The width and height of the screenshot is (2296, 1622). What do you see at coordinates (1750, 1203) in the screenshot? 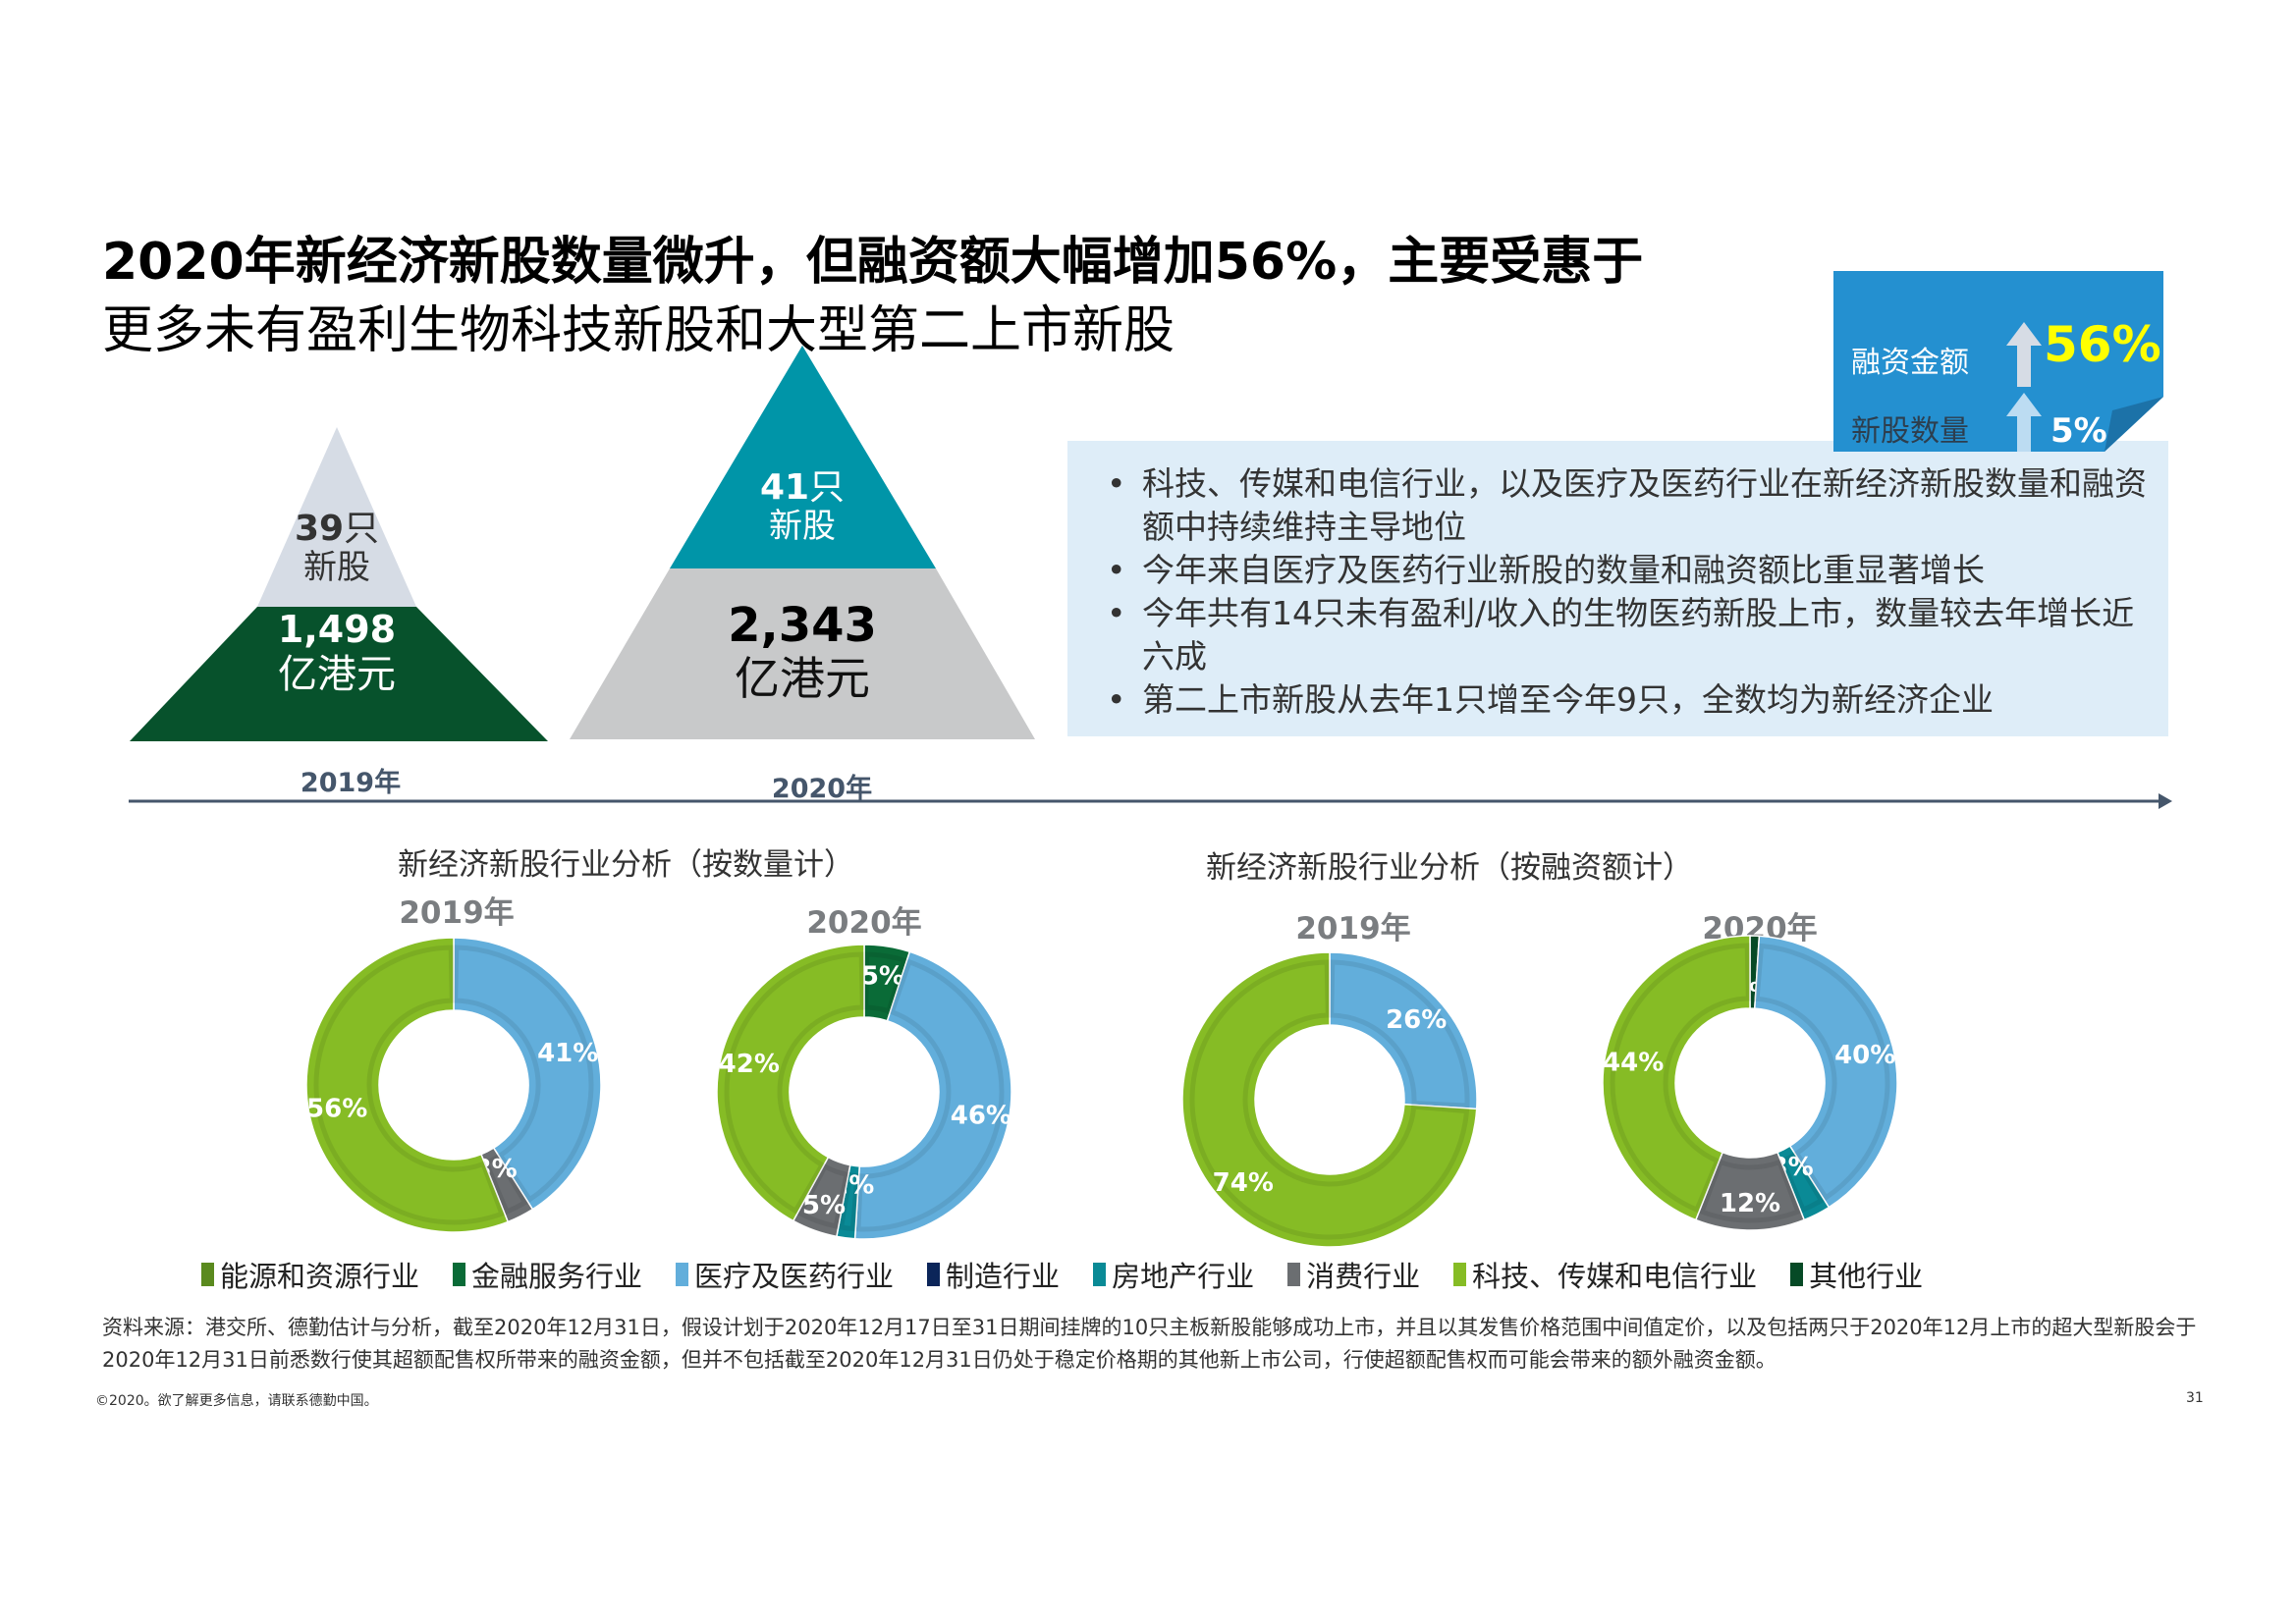
I see `donut-data-label: 12%` at bounding box center [1750, 1203].